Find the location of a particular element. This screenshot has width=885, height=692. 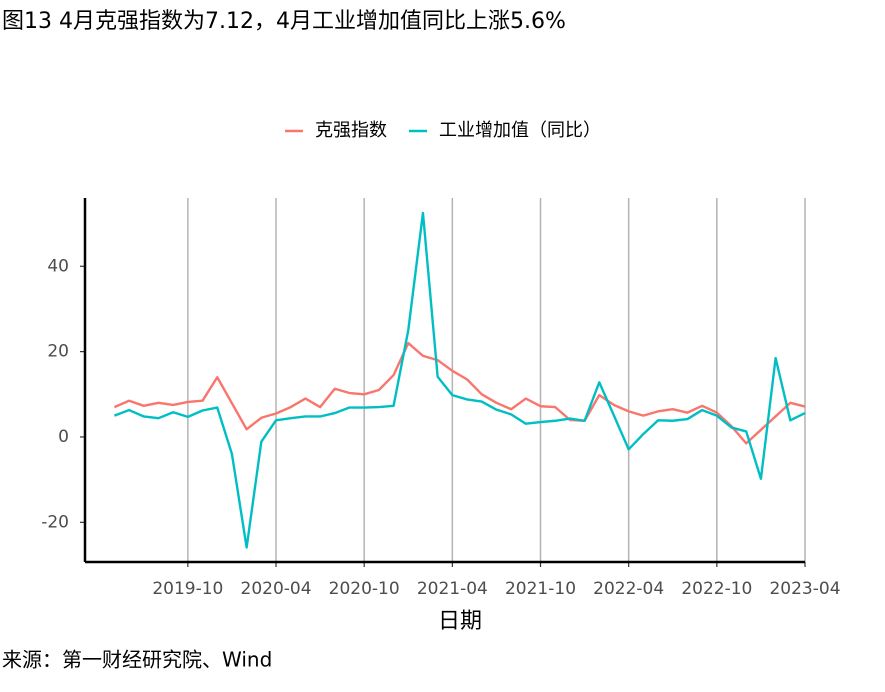

x-tick-label: 2019-10 is located at coordinates (187, 589).